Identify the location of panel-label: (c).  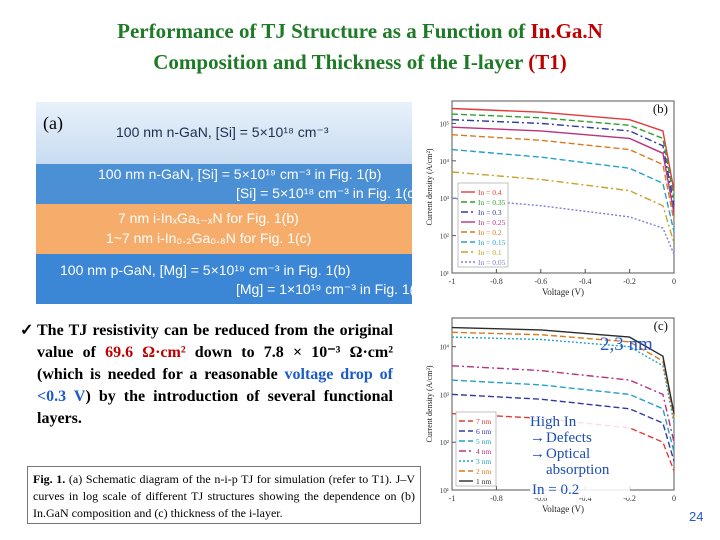
(661, 325).